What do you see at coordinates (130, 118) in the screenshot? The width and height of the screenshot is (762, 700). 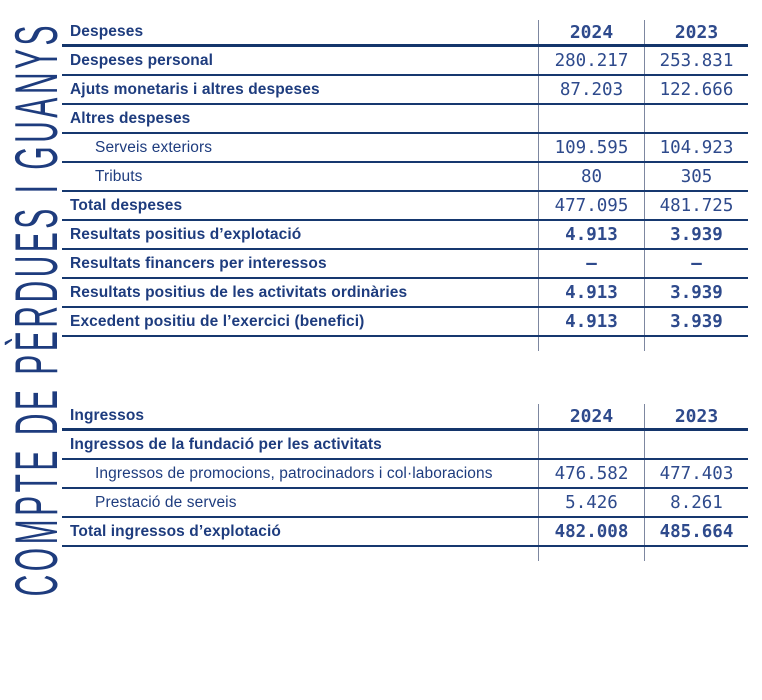 I see `row-label: Altres despeses` at bounding box center [130, 118].